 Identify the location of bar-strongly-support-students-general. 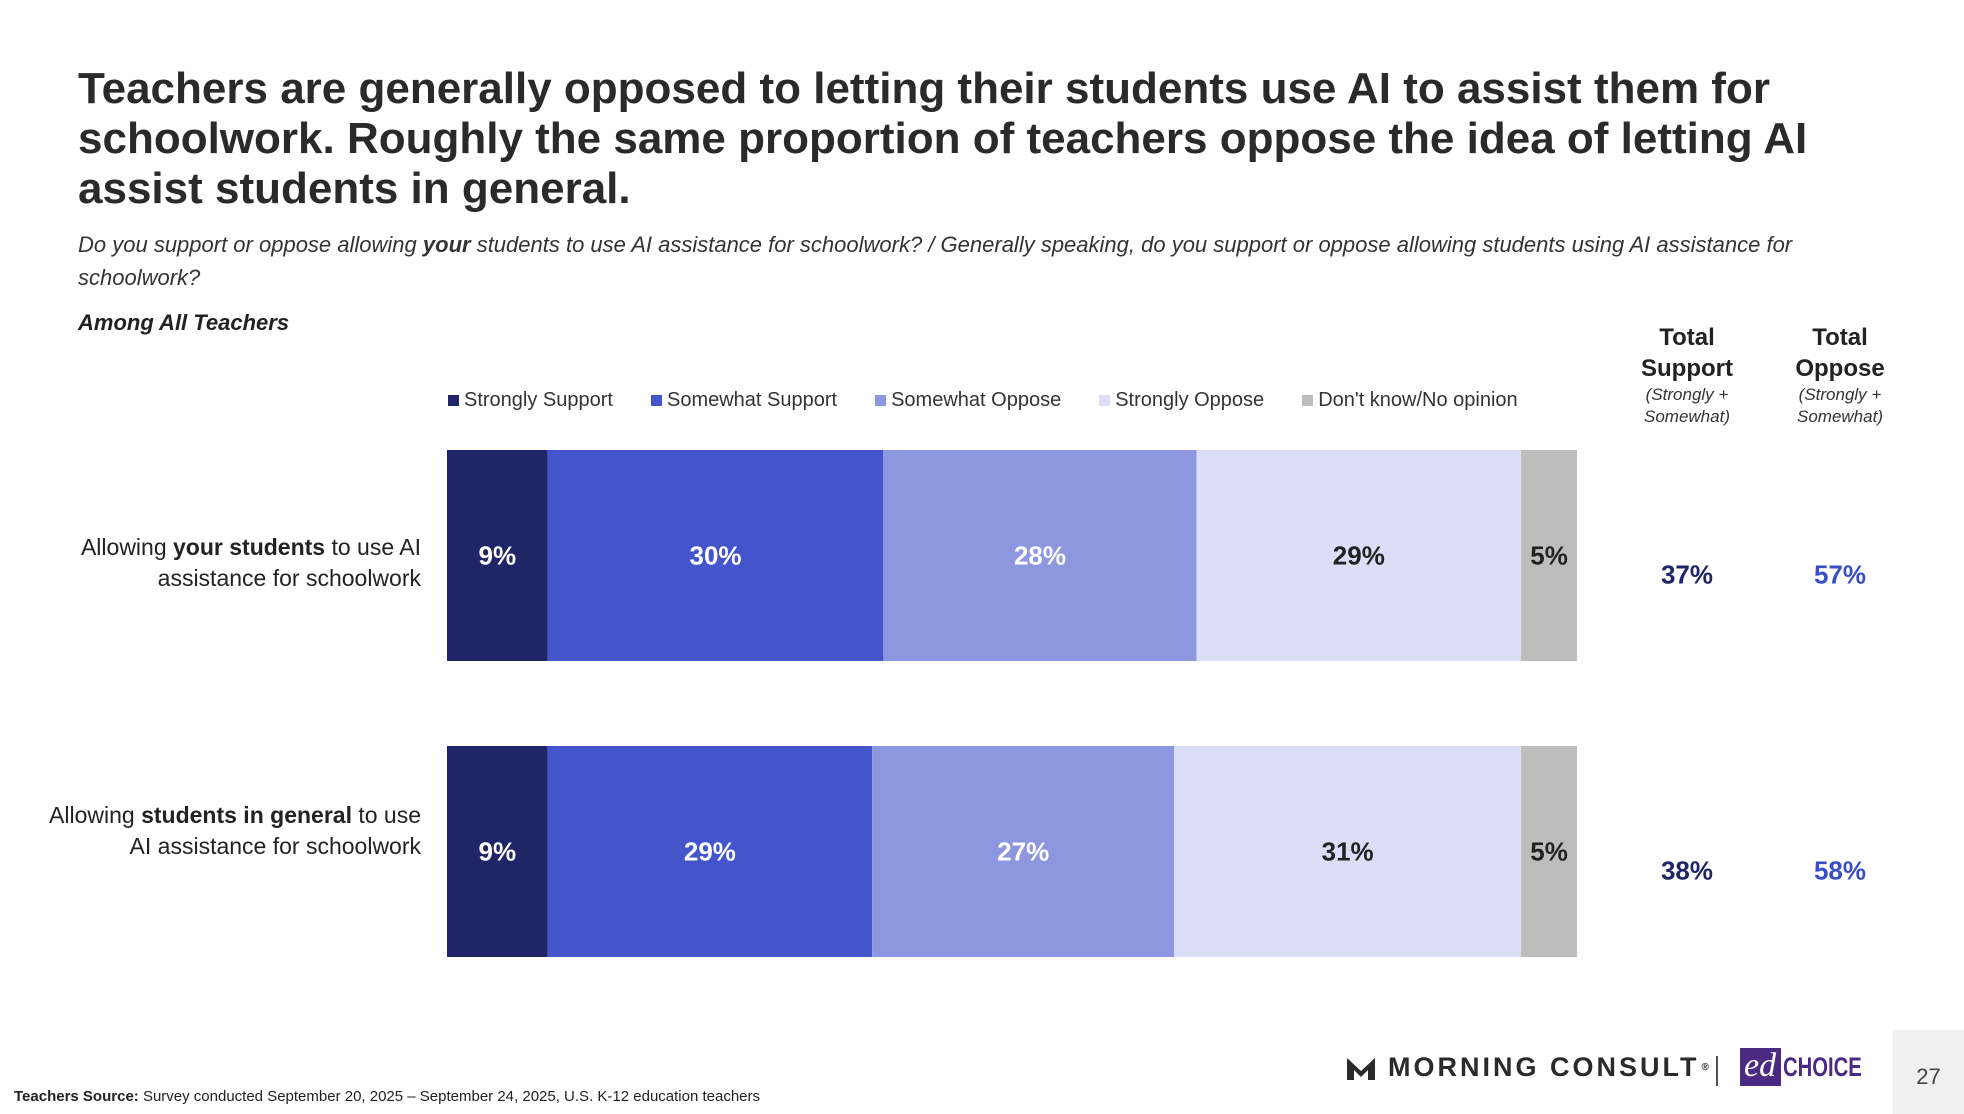
(497, 851).